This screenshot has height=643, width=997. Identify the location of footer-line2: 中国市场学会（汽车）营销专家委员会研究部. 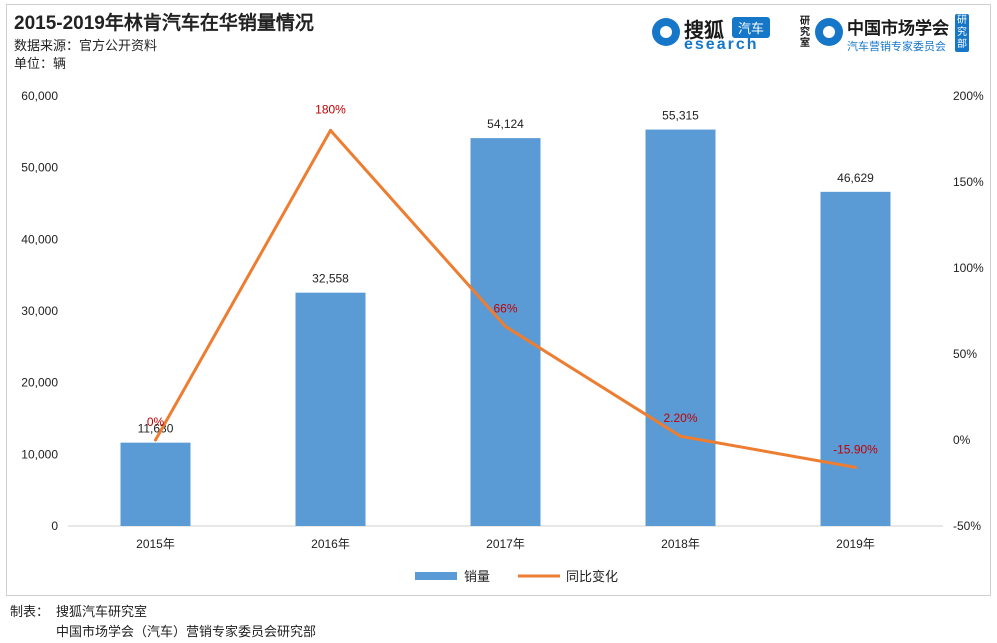
(186, 631).